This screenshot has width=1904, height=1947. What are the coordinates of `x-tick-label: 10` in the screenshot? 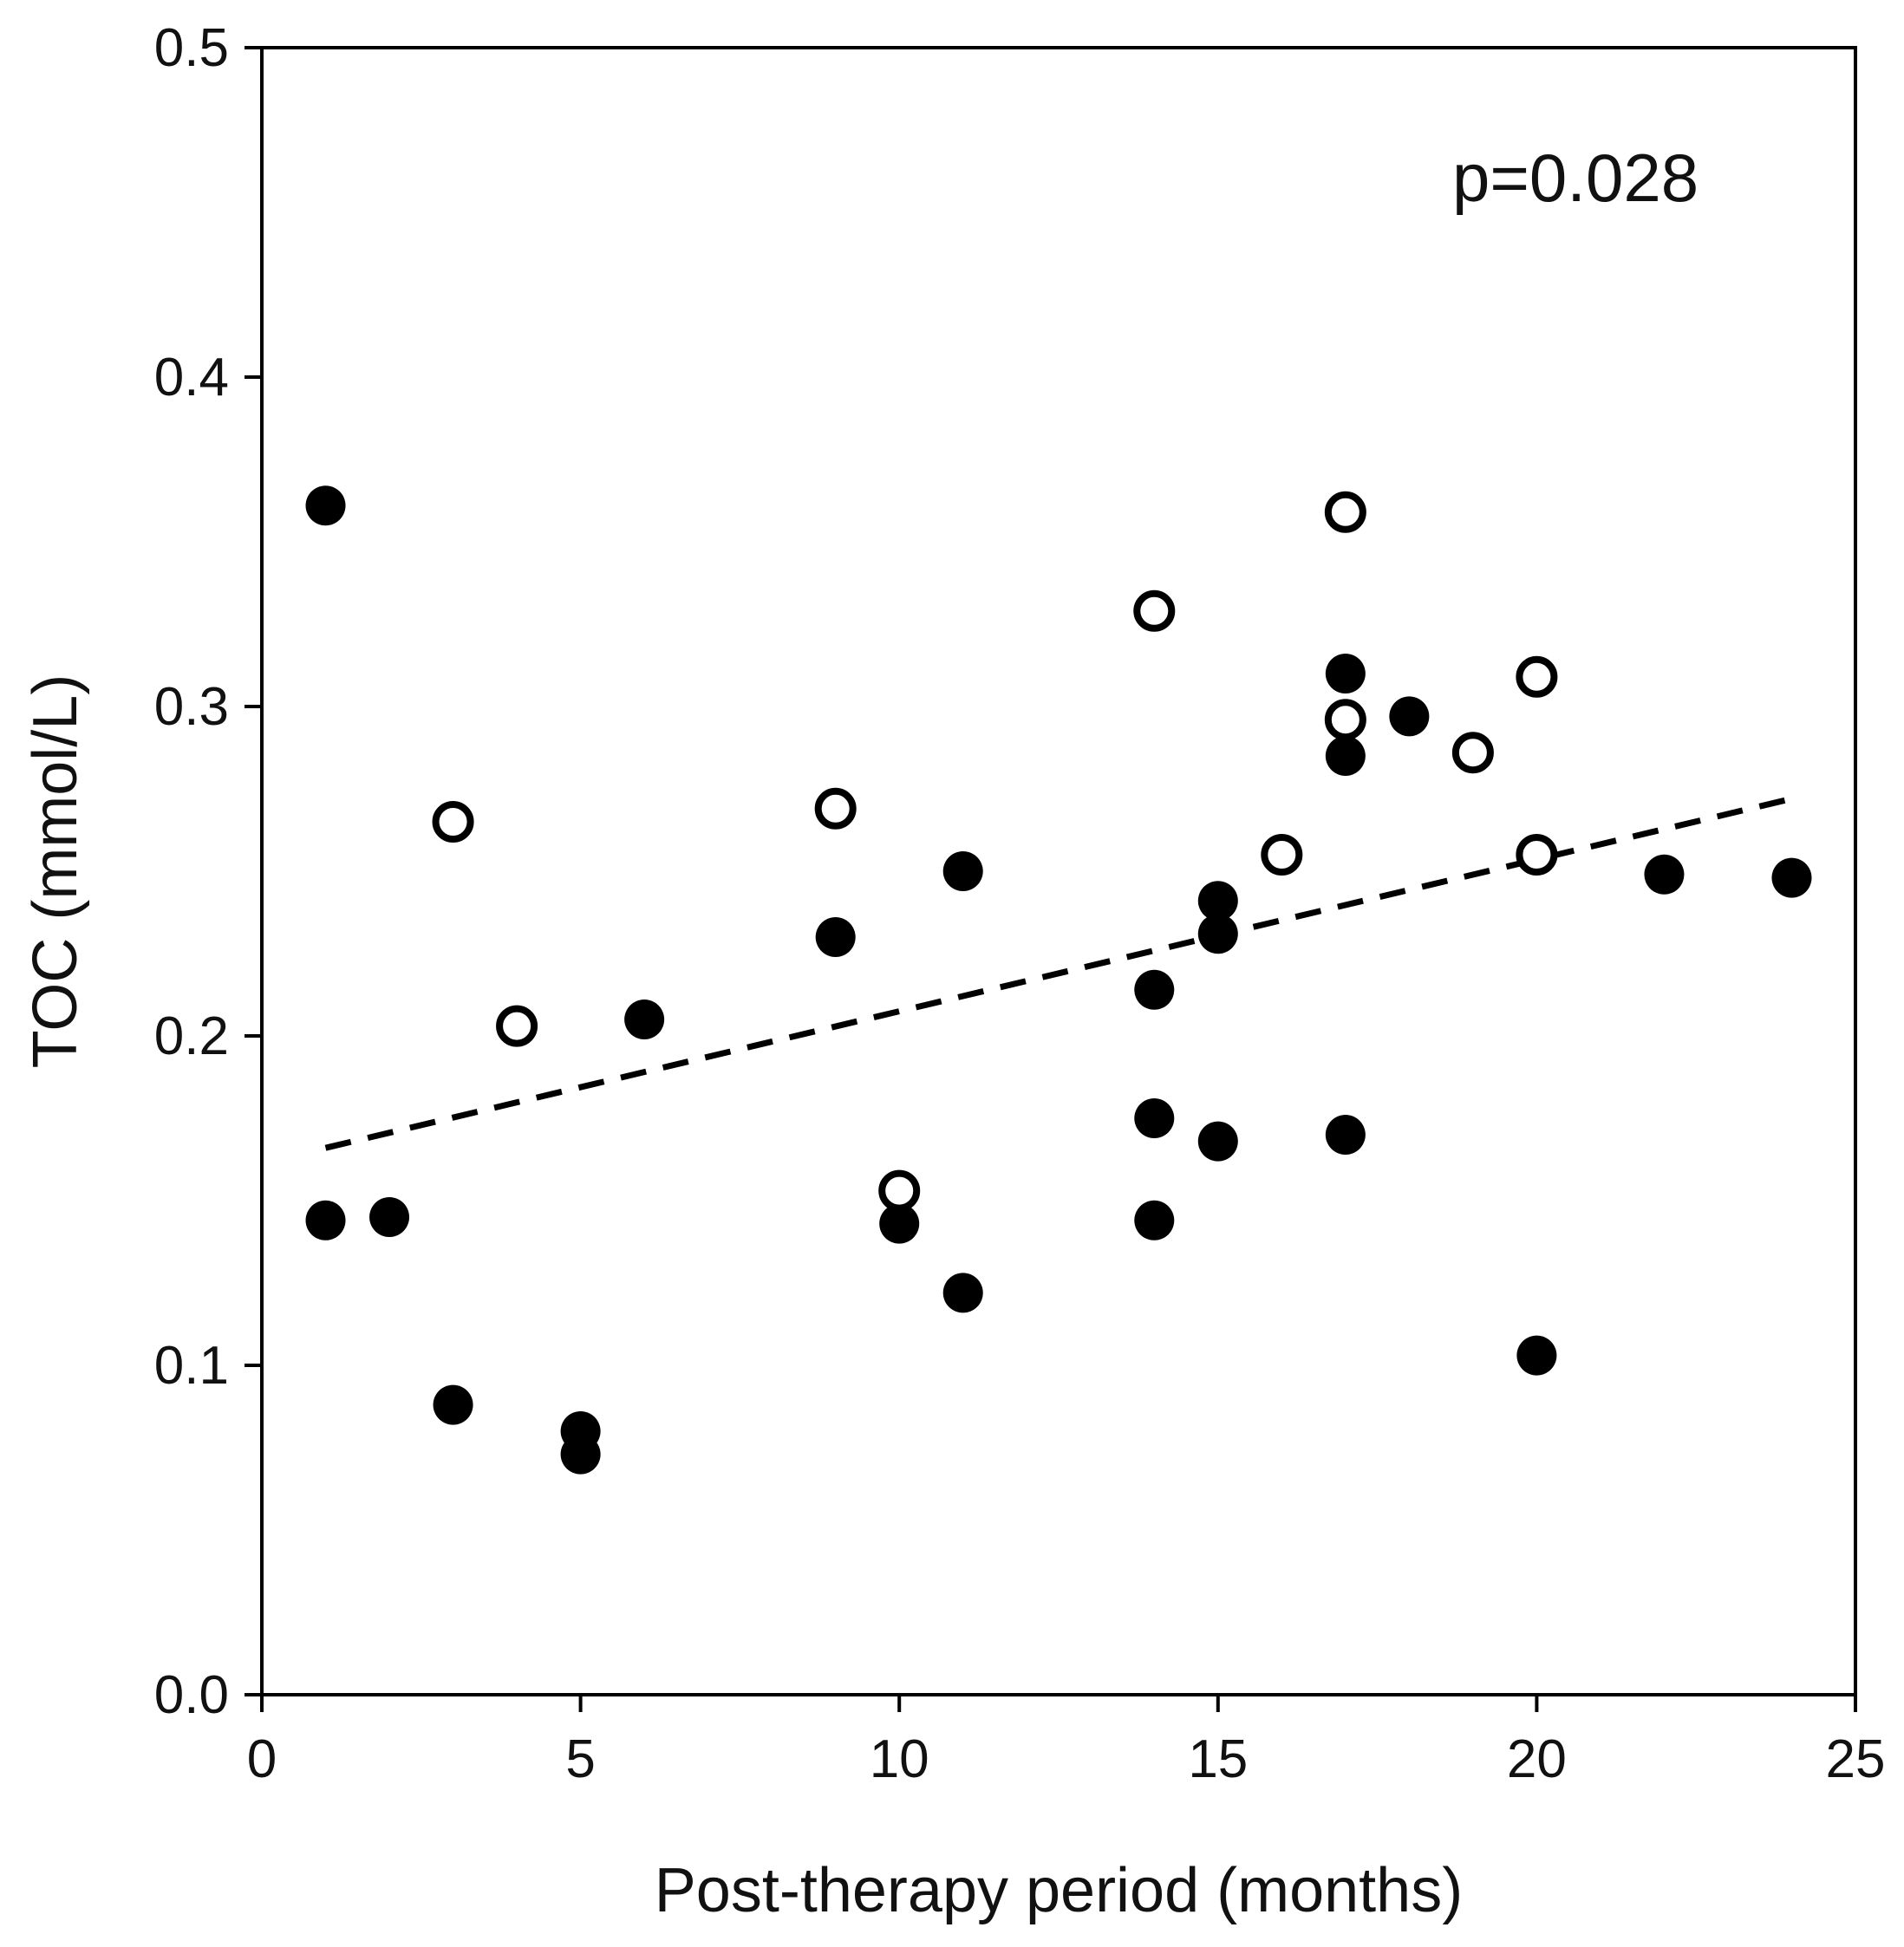 It's located at (899, 1759).